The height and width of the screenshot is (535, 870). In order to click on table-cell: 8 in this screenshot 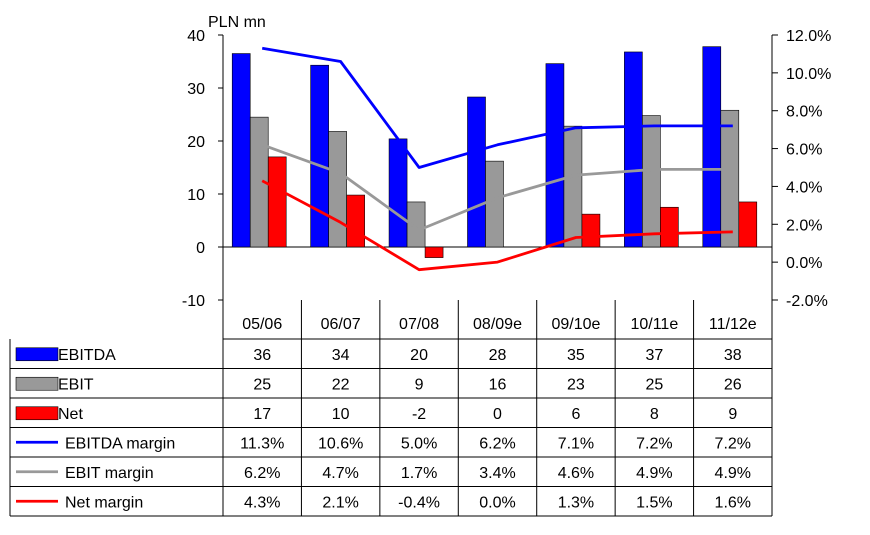, I will do `click(654, 414)`.